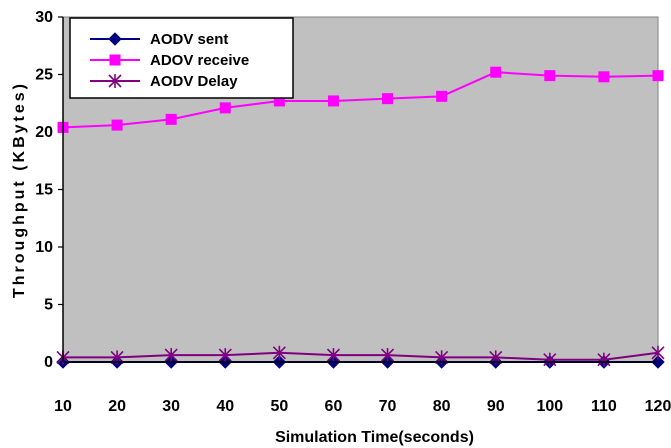 The width and height of the screenshot is (671, 448). Describe the element at coordinates (604, 406) in the screenshot. I see `x-tick-label: 110` at that location.